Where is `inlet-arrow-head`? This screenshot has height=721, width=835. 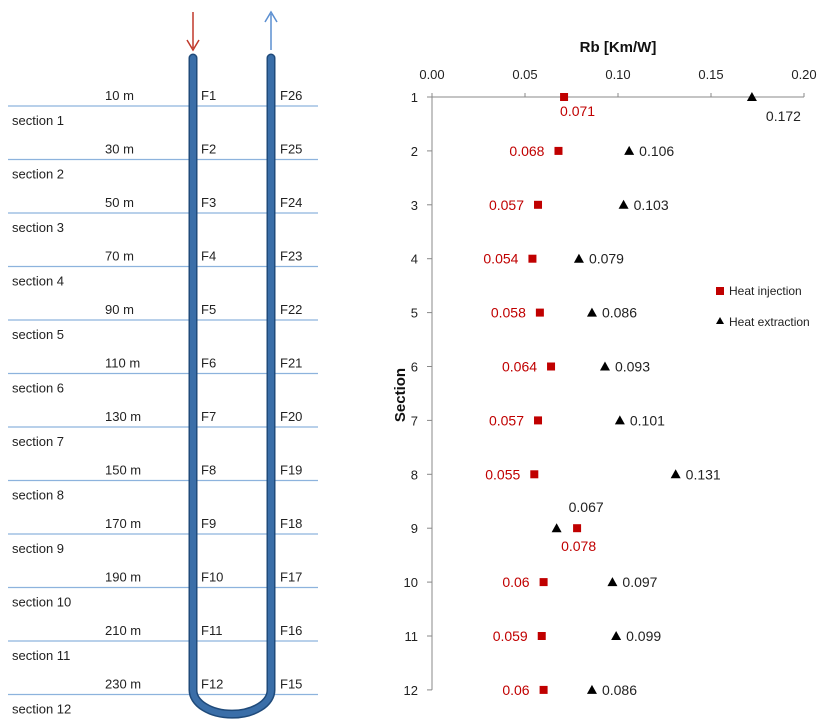 inlet-arrow-head is located at coordinates (193, 45).